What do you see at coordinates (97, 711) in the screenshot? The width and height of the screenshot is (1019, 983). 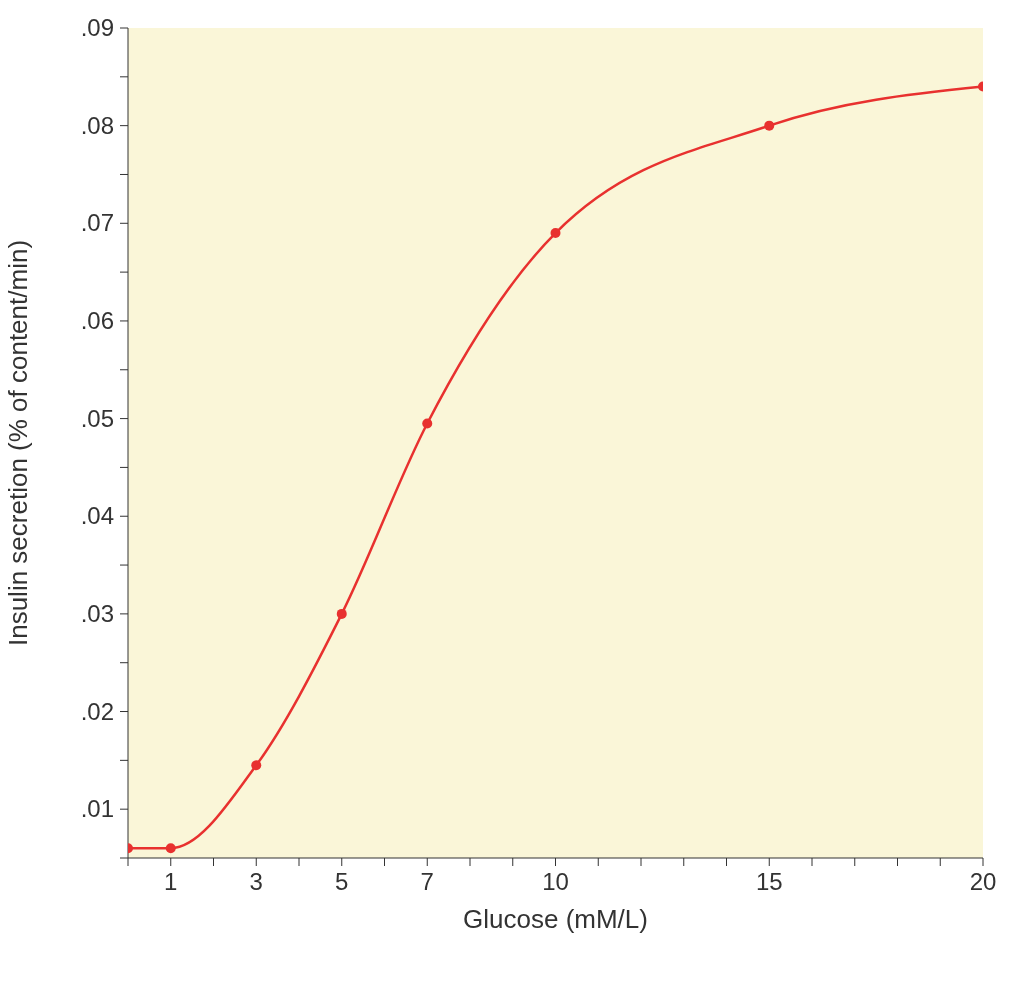 I see `y-tick-label: .02` at bounding box center [97, 711].